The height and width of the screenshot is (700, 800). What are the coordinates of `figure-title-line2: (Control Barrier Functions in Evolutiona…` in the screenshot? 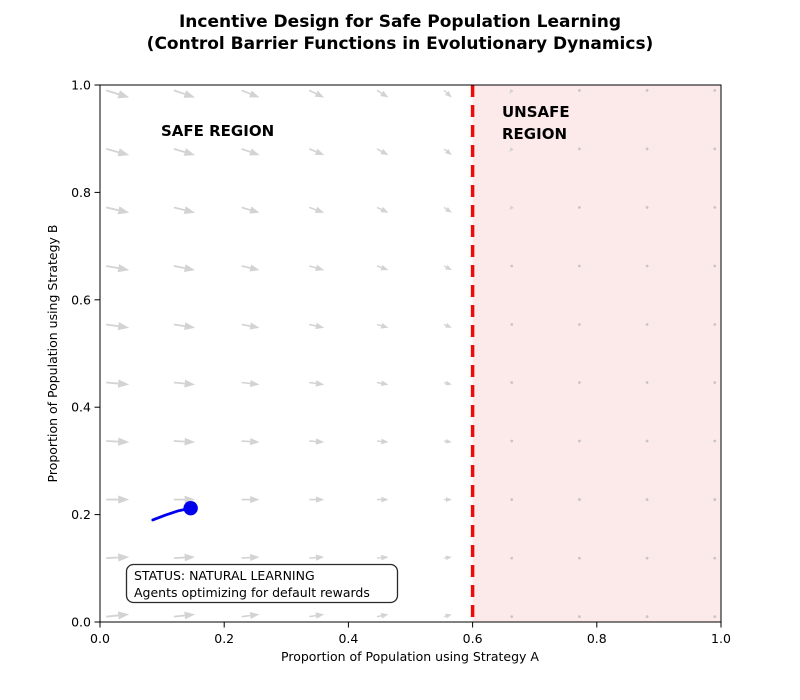 It's located at (400, 44).